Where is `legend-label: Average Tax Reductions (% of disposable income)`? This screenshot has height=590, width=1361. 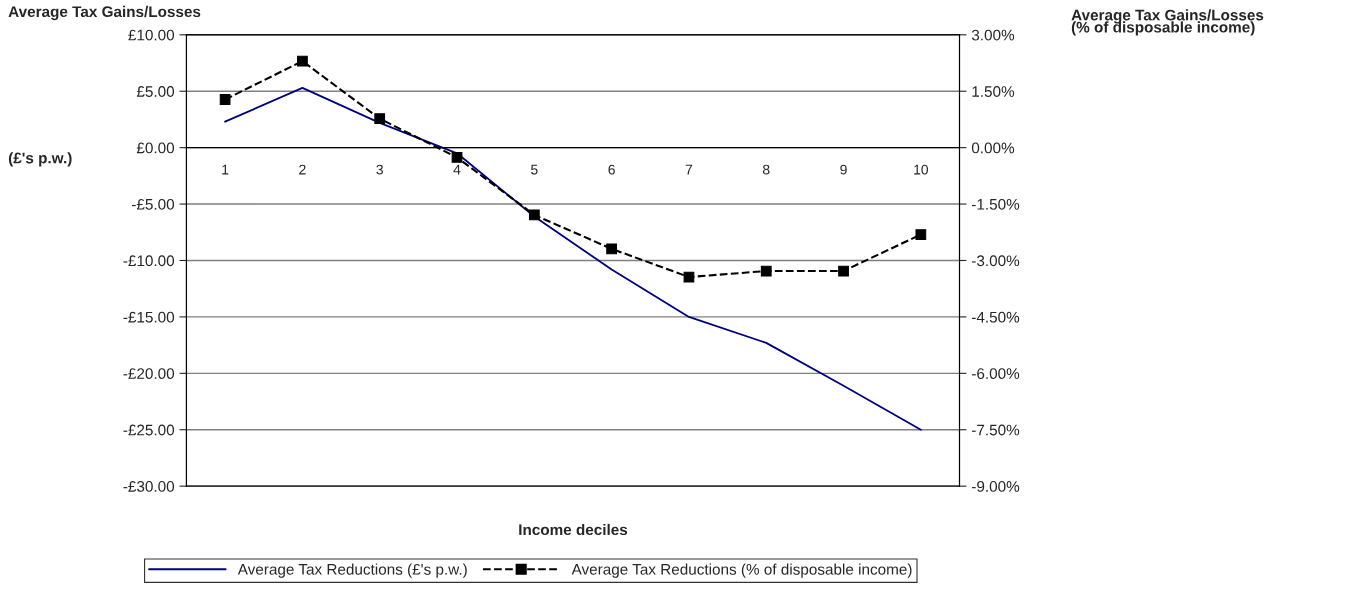 legend-label: Average Tax Reductions (% of disposable income) is located at coordinates (741, 570).